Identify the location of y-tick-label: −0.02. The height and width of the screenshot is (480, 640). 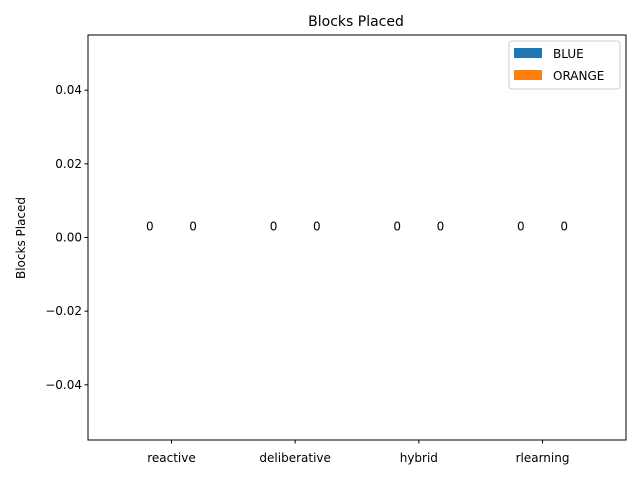
(63, 311).